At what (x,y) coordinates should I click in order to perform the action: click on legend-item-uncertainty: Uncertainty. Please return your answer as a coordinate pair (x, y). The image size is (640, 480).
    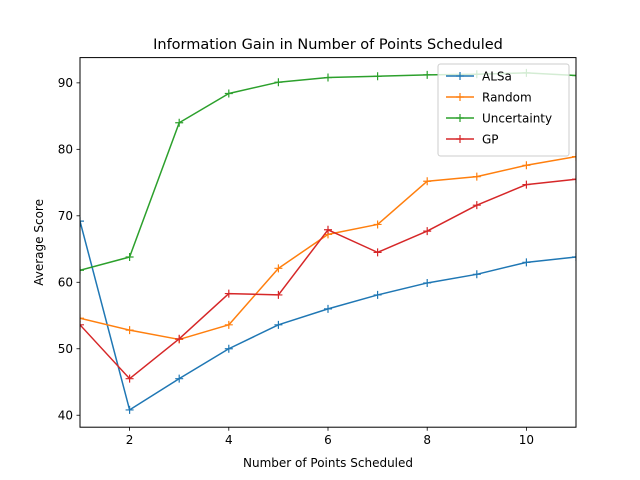
    Looking at the image, I should click on (499, 118).